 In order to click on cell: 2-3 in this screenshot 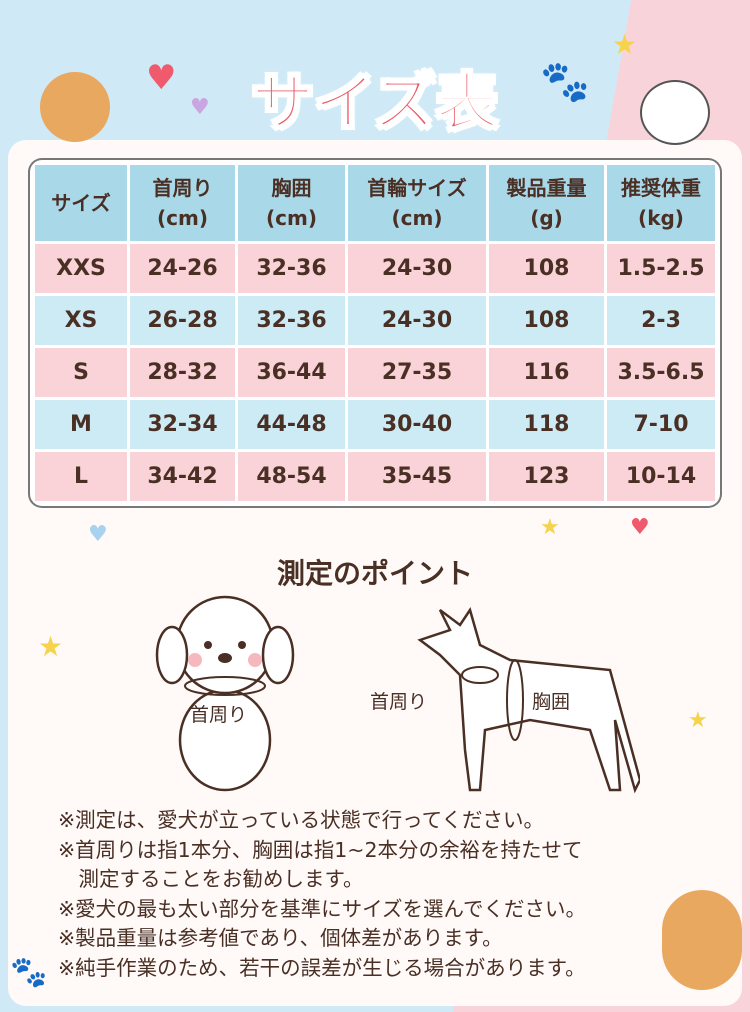, I will do `click(661, 320)`.